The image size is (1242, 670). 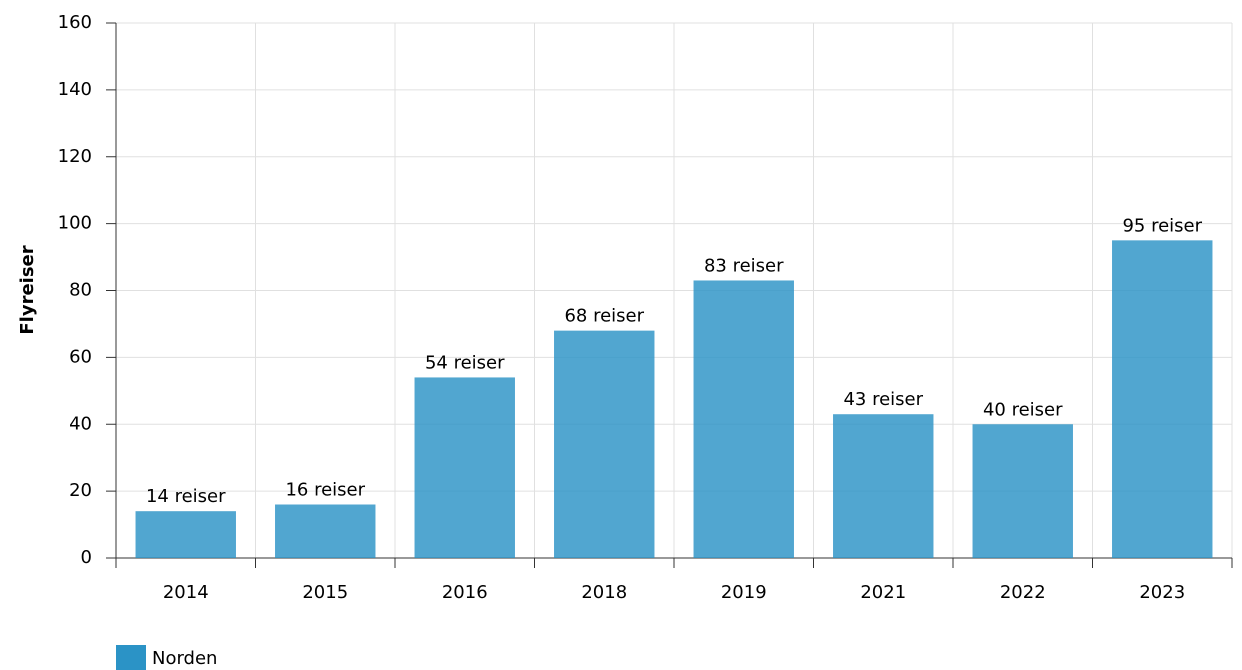 I want to click on x-tick-label: 2021, so click(x=883, y=592).